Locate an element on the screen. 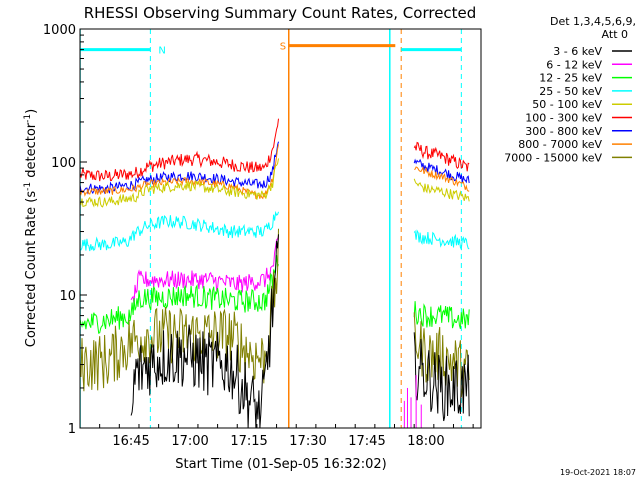  legend-entry: 100 - 300 keV is located at coordinates (578, 118).